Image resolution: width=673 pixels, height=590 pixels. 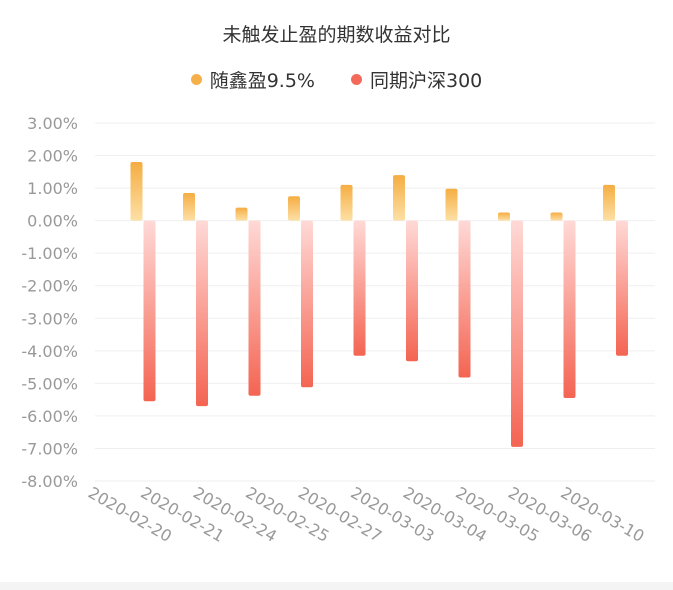 I want to click on legend-label-series-2: 同期沪深300, so click(x=426, y=81).